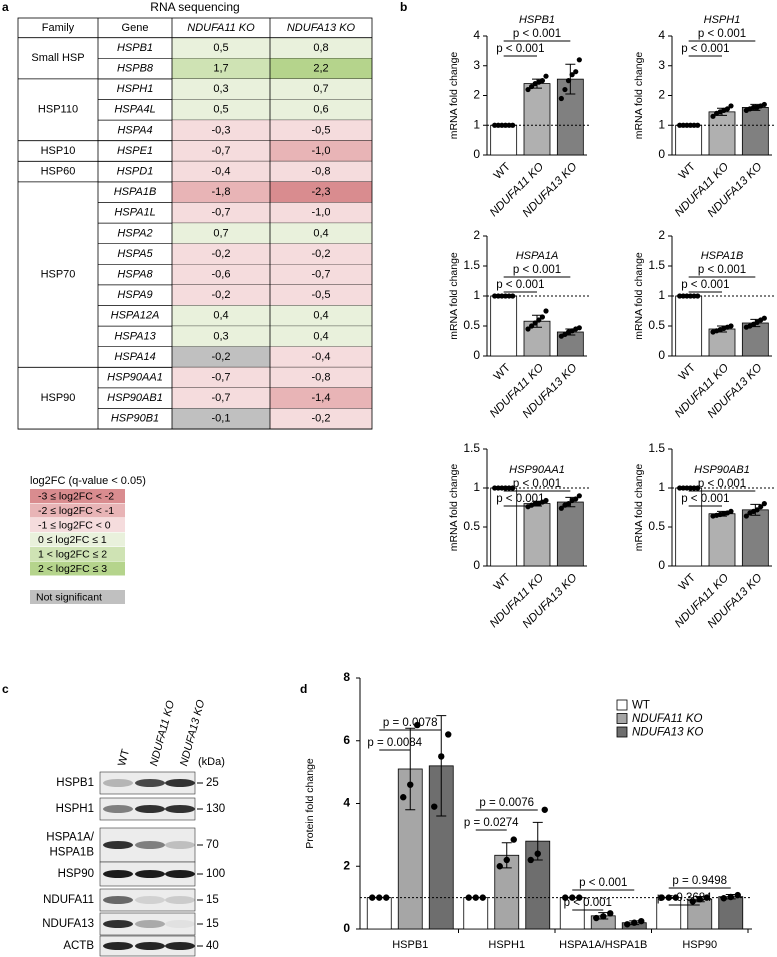 This screenshot has height=957, width=777. Describe the element at coordinates (403, 7) in the screenshot. I see `panel-label: b` at that location.